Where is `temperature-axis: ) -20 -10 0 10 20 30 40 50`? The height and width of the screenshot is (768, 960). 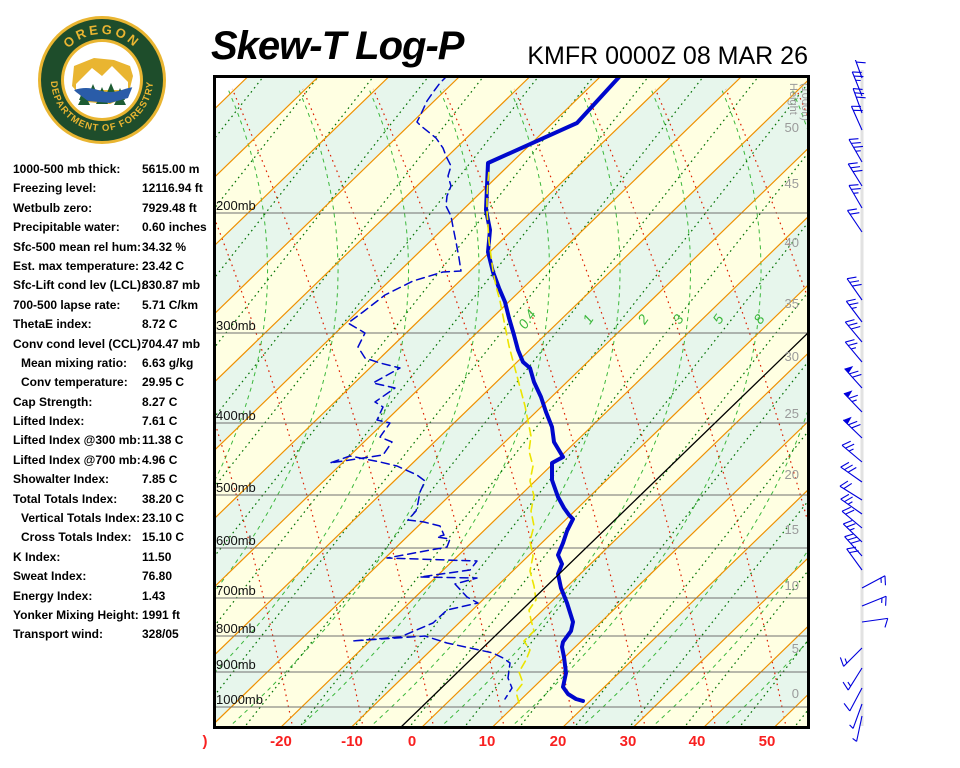 temperature-axis: ) -20 -10 0 10 20 30 40 50 is located at coordinates (508, 744).